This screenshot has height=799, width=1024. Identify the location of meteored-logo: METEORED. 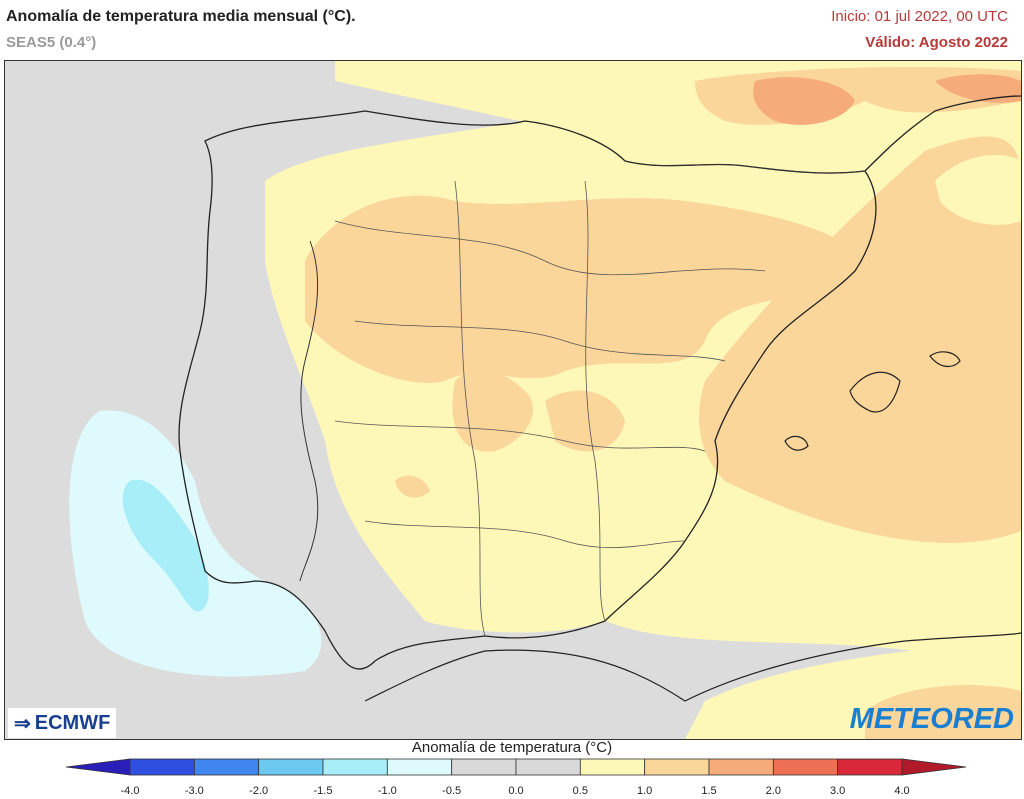
(931, 719).